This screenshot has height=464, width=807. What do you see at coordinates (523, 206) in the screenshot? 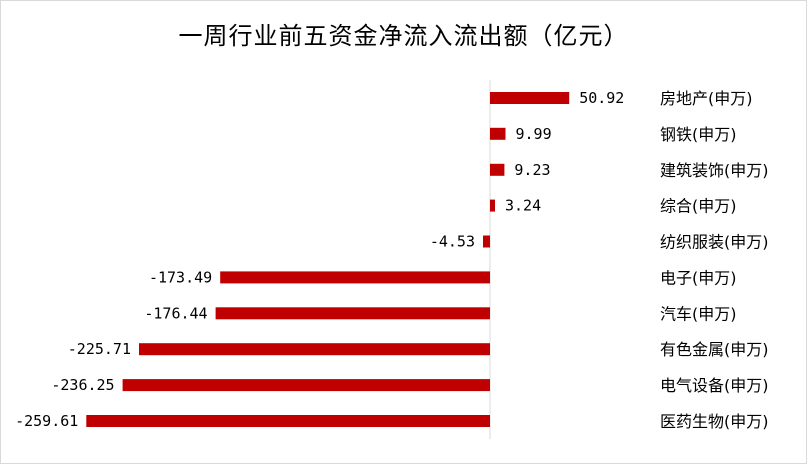
I see `data-label-3: 3.24` at bounding box center [523, 206].